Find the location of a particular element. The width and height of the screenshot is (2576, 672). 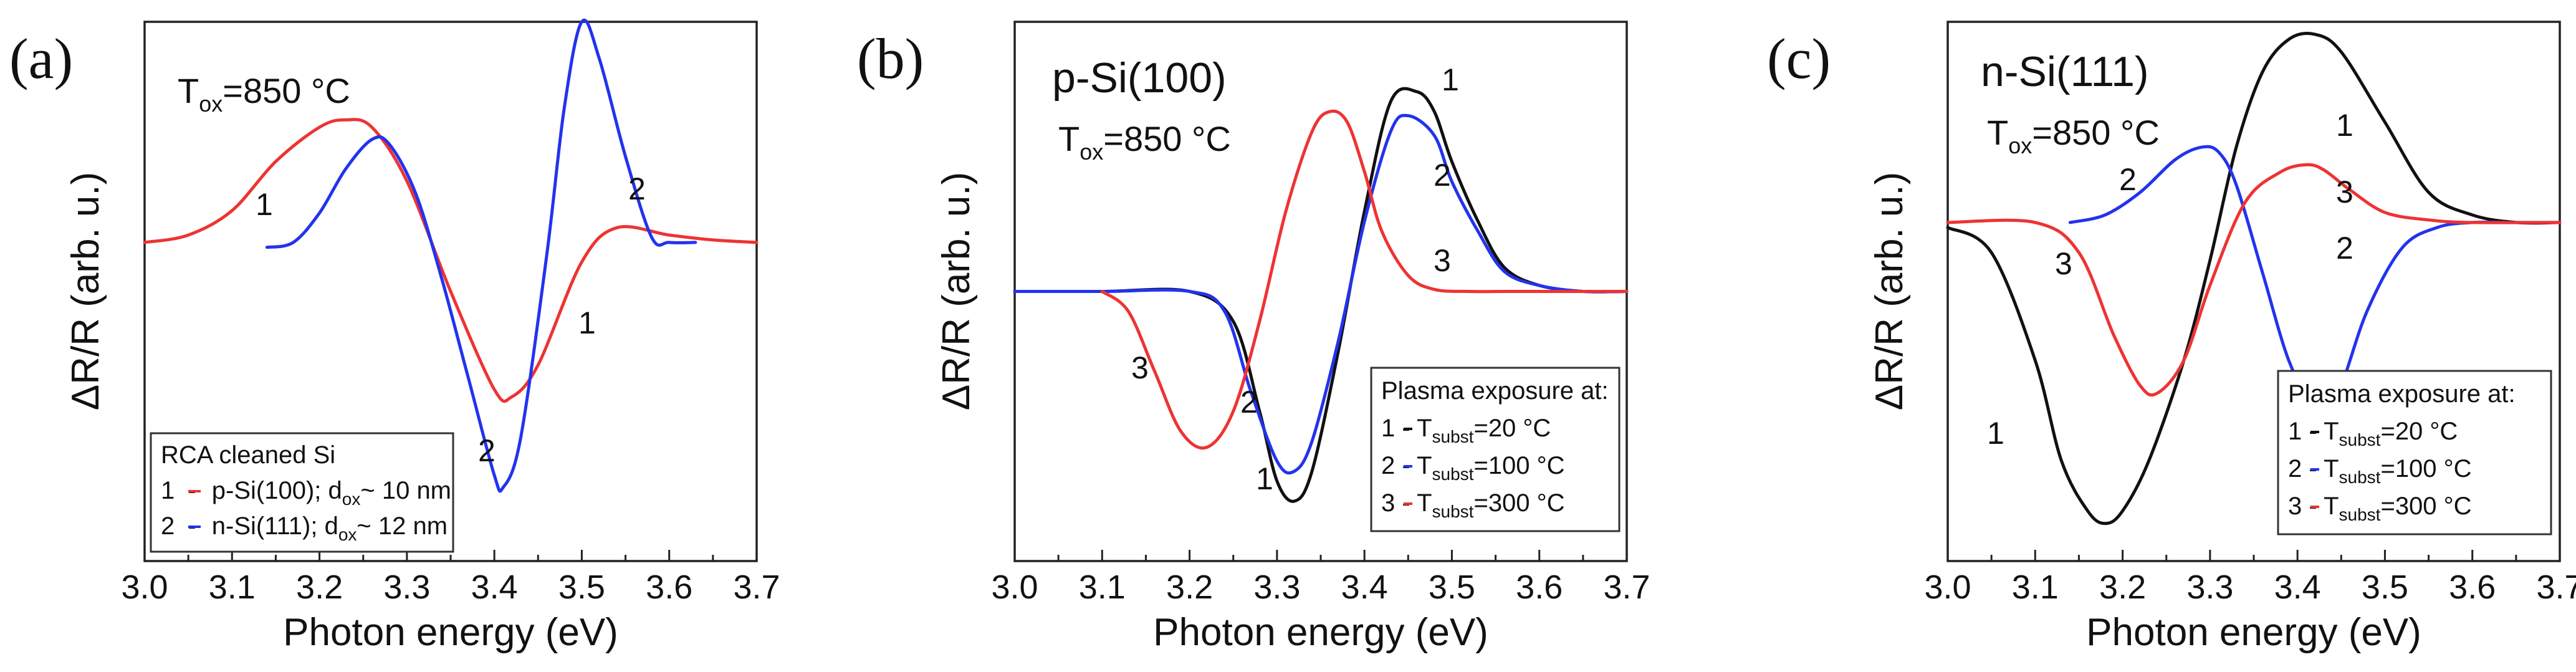

panel-b-legend-box is located at coordinates (1495, 450).